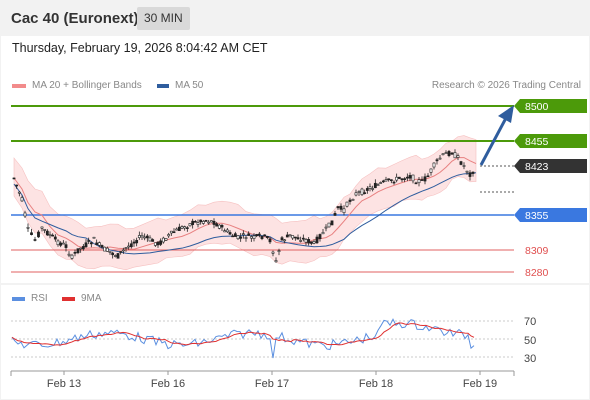 The width and height of the screenshot is (590, 400). What do you see at coordinates (243, 334) in the screenshot?
I see `rsi-9ma-line` at bounding box center [243, 334].